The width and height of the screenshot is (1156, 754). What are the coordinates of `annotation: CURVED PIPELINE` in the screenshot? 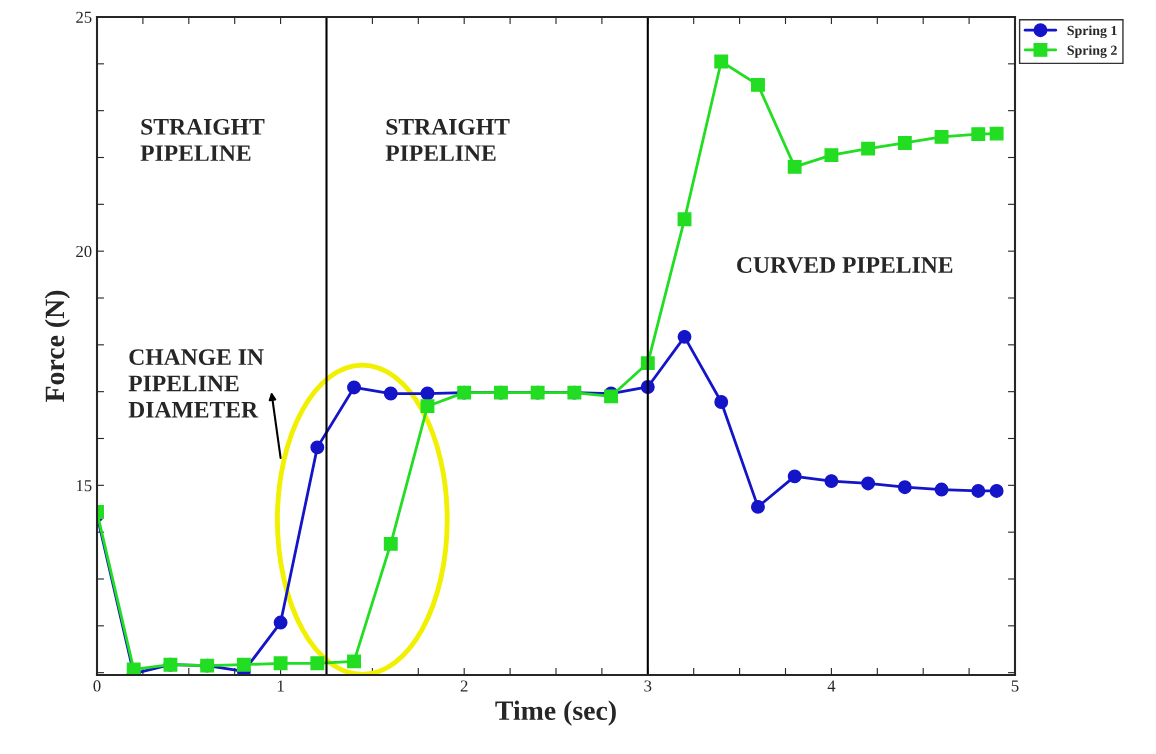 It's located at (845, 265).